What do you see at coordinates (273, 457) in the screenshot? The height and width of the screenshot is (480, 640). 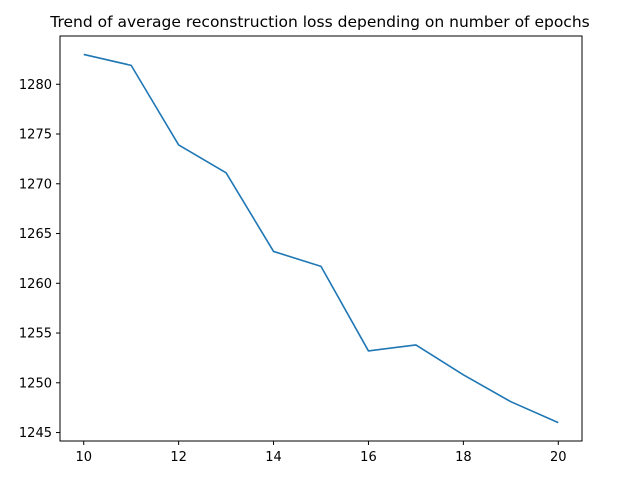 I see `x-tick-label: 14` at bounding box center [273, 457].